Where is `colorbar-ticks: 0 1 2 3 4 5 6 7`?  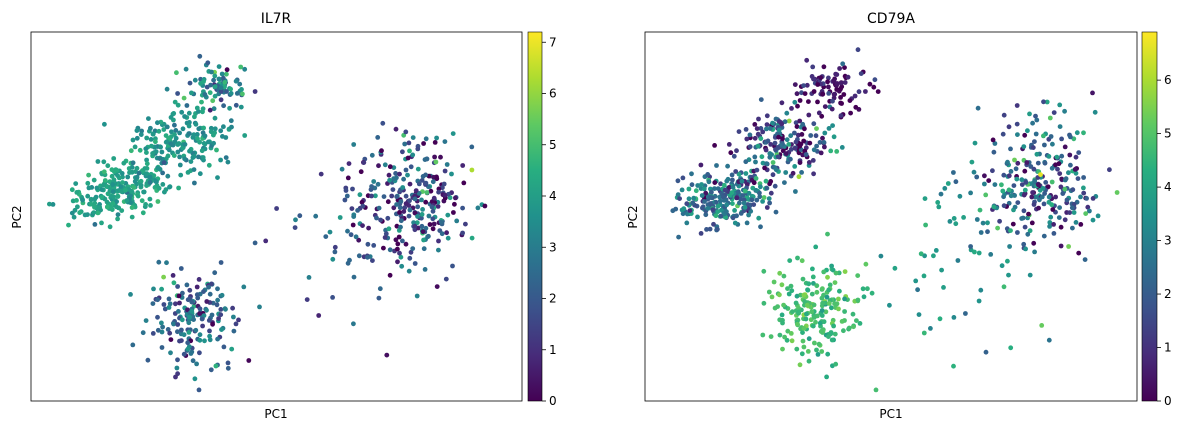 colorbar-ticks: 0 1 2 3 4 5 6 7 is located at coordinates (549, 221).